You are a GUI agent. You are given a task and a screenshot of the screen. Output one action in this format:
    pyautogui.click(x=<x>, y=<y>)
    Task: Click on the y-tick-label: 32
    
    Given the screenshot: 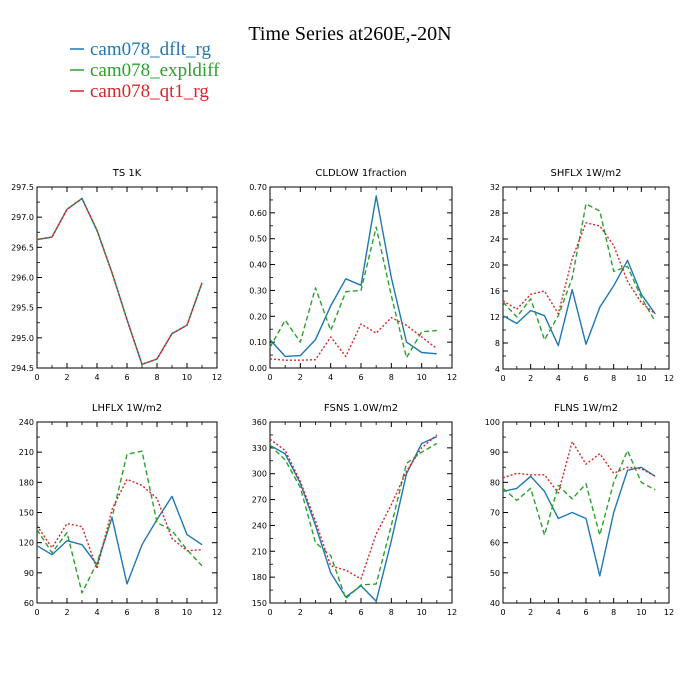 What is the action you would take?
    pyautogui.click(x=495, y=187)
    